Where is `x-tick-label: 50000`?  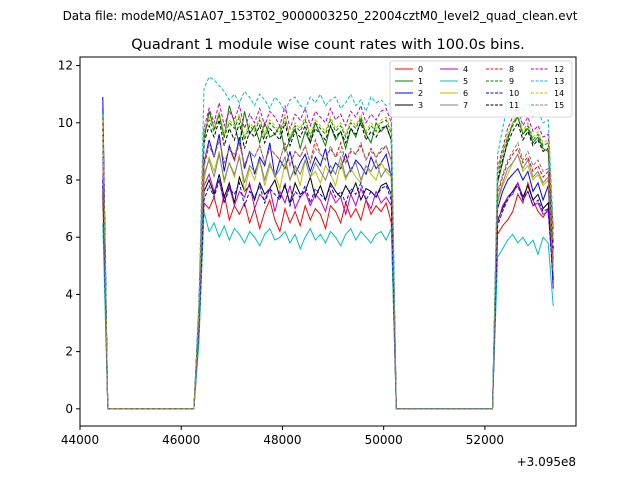
x-tick-label: 50000 is located at coordinates (384, 440).